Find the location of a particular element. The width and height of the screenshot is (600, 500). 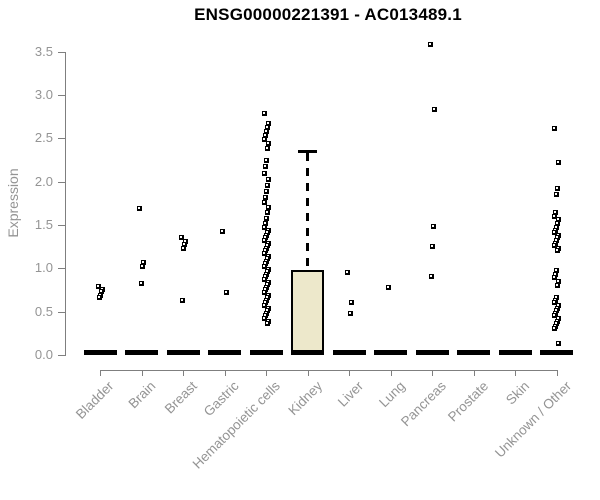

y-axis-tick-label: 0.5 is located at coordinates (43, 311).